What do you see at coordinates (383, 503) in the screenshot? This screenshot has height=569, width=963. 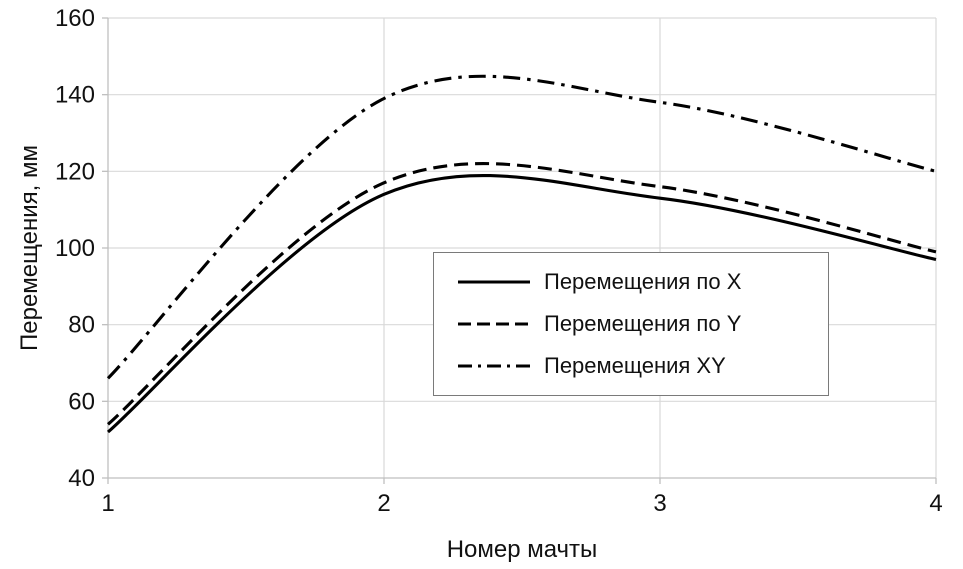 I see `x-tick-label: 2` at bounding box center [383, 503].